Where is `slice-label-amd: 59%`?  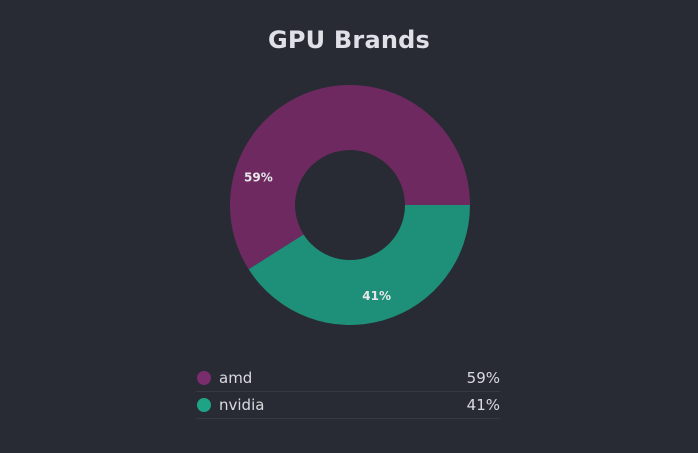
slice-label-amd: 59% is located at coordinates (258, 177).